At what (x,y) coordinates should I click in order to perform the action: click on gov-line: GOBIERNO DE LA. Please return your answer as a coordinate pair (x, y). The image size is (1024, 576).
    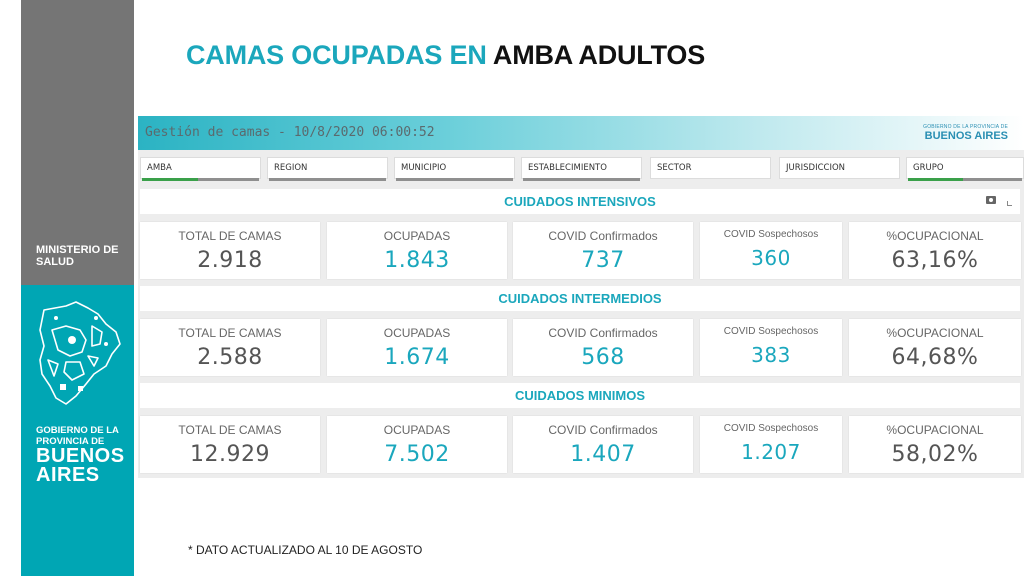
    Looking at the image, I should click on (77, 430).